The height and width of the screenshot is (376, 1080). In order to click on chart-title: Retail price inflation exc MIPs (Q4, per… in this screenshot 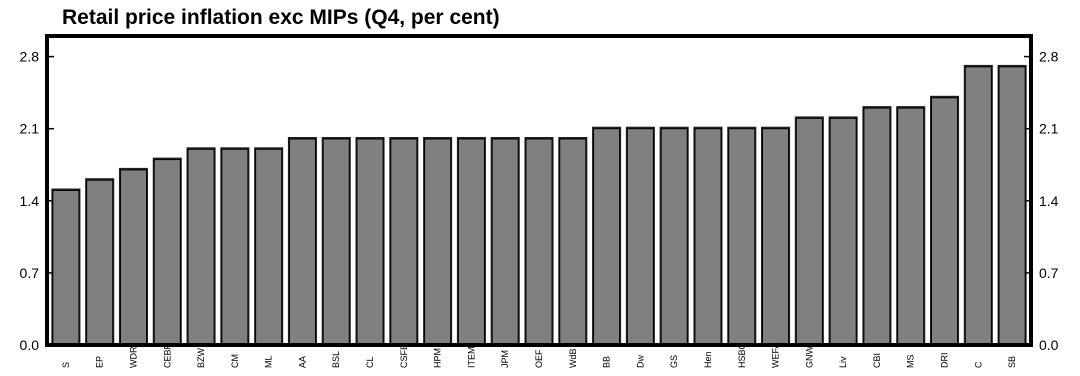, I will do `click(281, 17)`.